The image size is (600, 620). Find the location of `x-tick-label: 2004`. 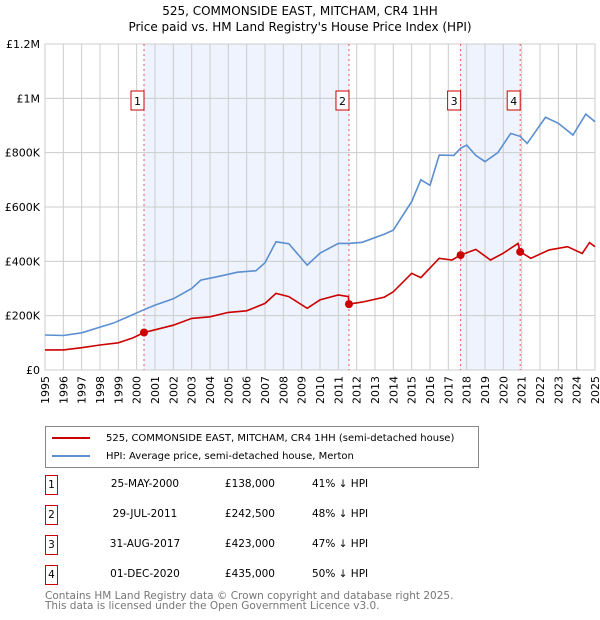

x-tick-label: 2004 is located at coordinates (210, 390).